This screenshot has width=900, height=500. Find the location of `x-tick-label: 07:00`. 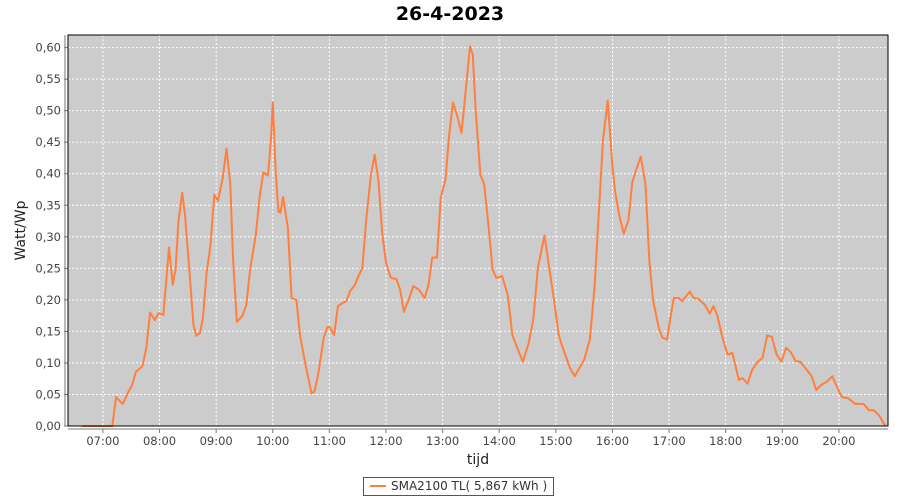

x-tick-label: 07:00 is located at coordinates (102, 441).